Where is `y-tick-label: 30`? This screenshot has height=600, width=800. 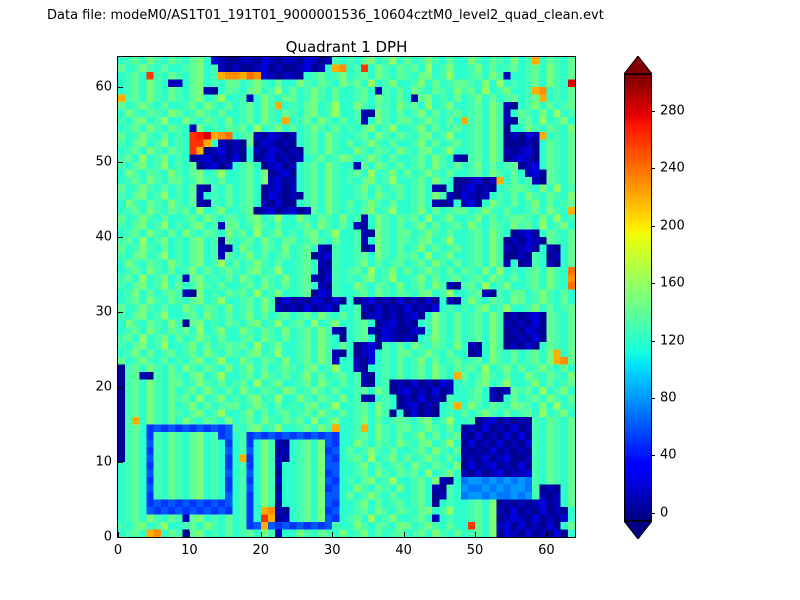
y-tick-label: 30 is located at coordinates (103, 312).